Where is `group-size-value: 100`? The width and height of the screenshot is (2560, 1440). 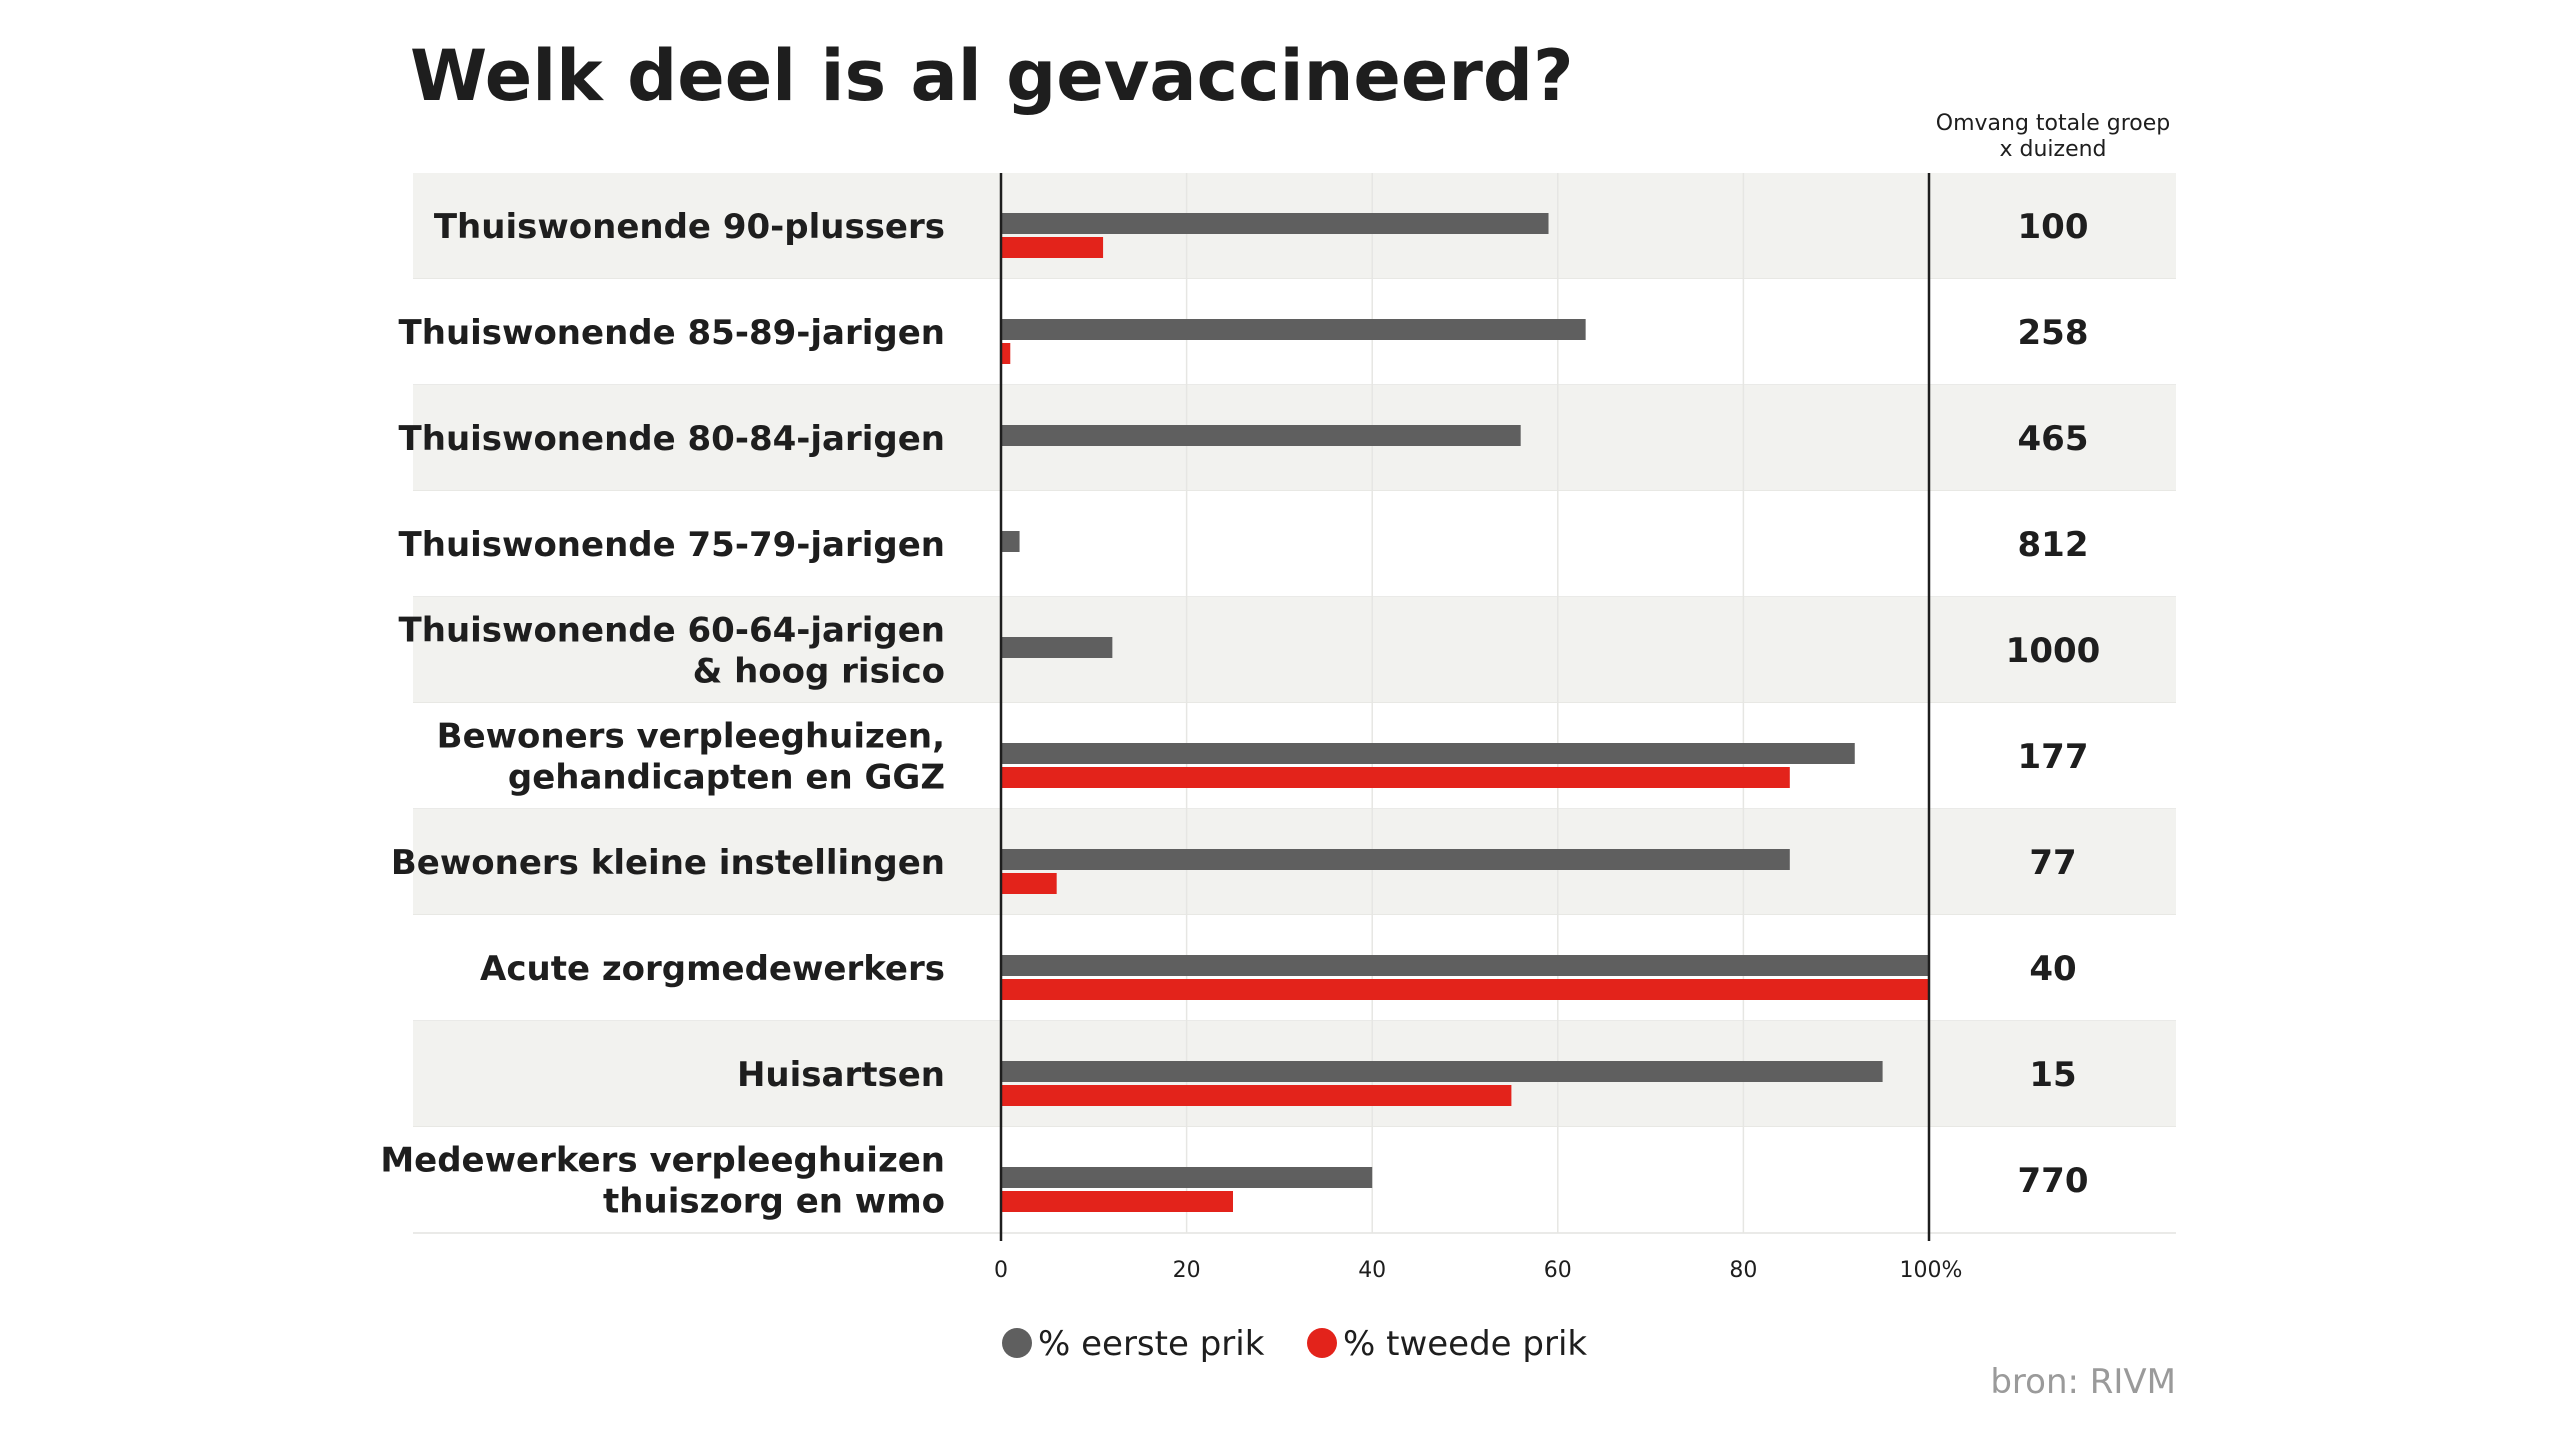 group-size-value: 100 is located at coordinates (2053, 227).